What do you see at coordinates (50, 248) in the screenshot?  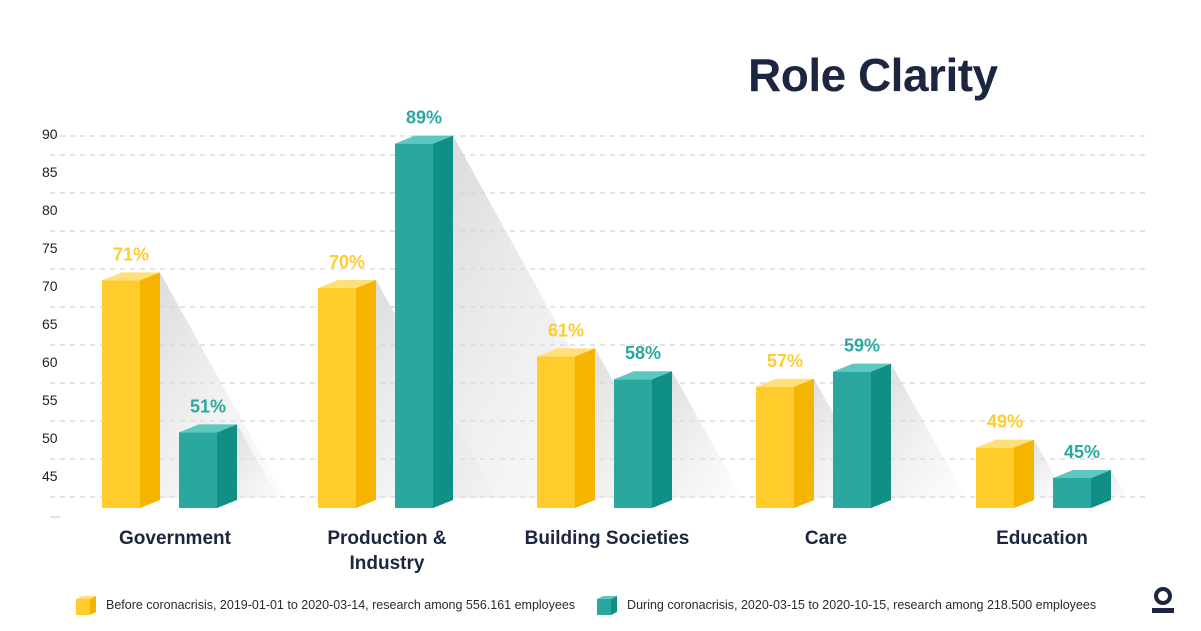 I see `y-tick-label: 75` at bounding box center [50, 248].